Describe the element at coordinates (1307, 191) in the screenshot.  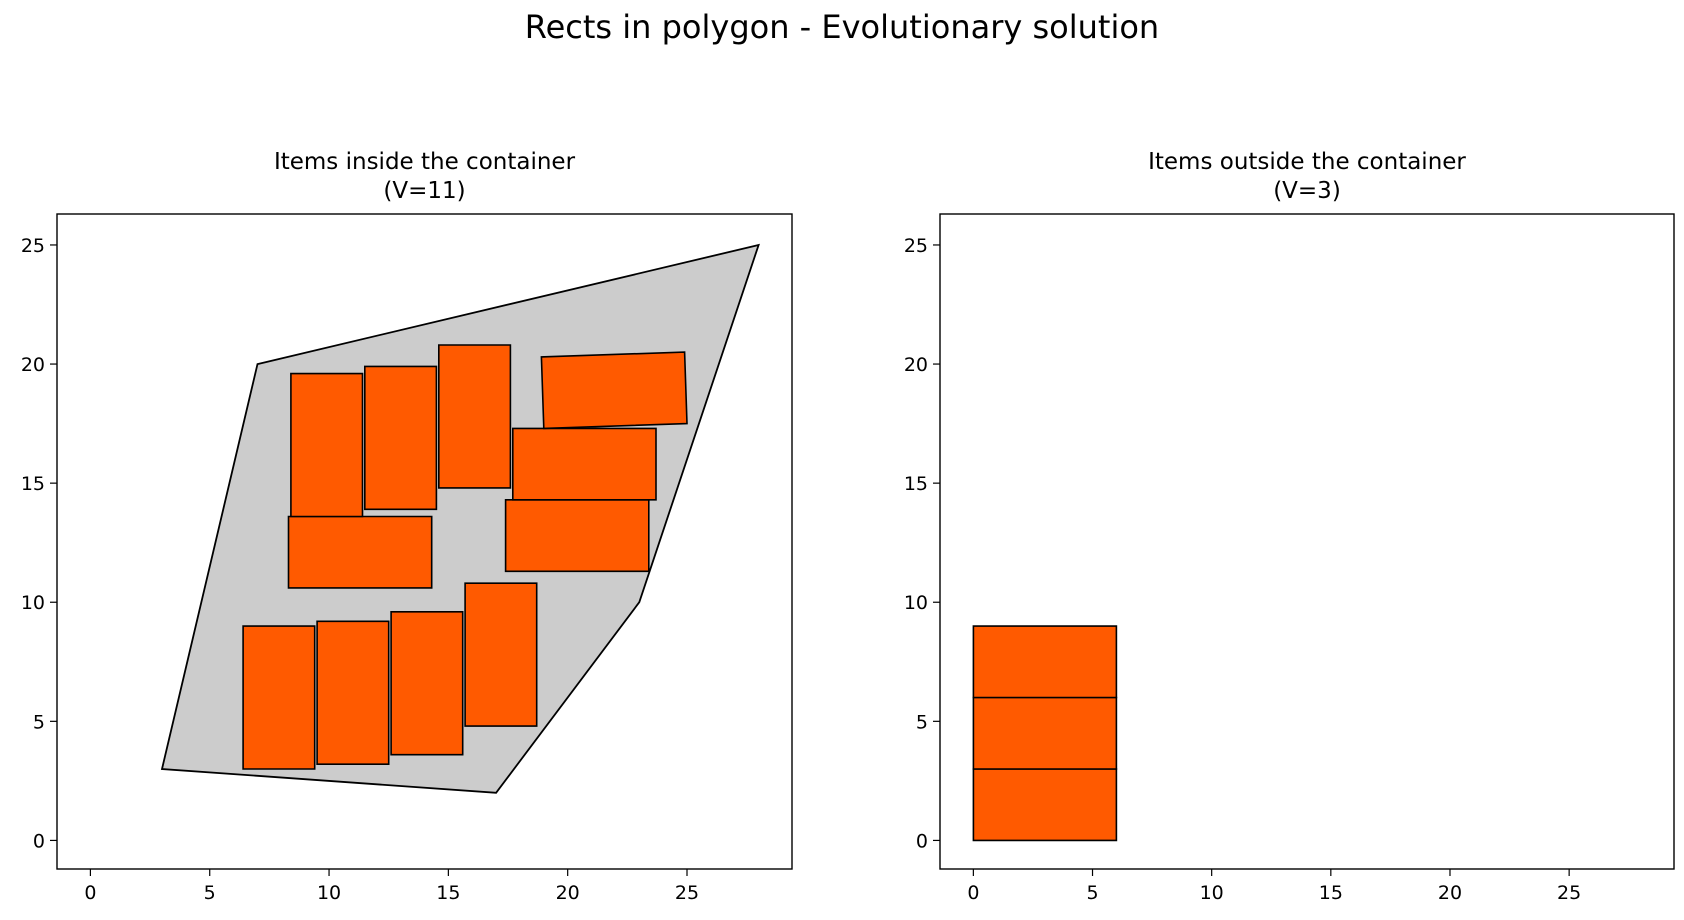
I see `panel-title-line2: (V=3)` at that location.